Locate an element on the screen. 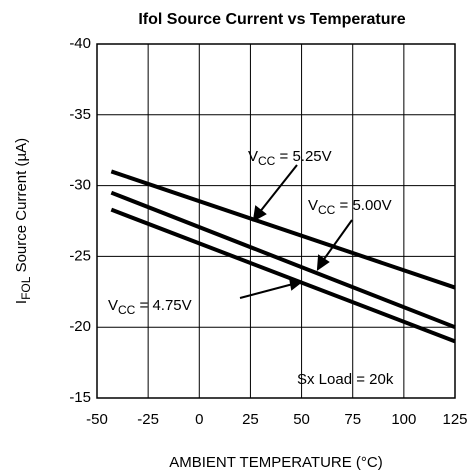  series-label: VCC = 4.75V is located at coordinates (150, 307).